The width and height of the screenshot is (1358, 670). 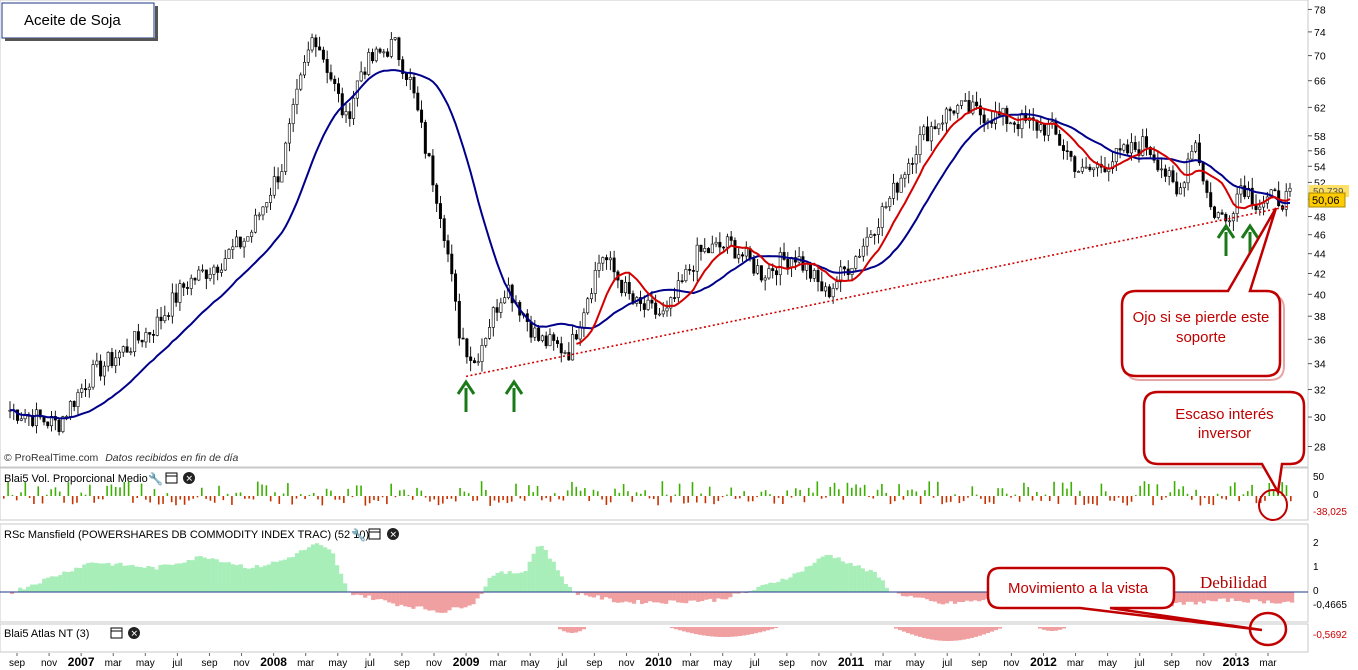 What do you see at coordinates (1234, 582) in the screenshot?
I see `weakness-label: Debilidad` at bounding box center [1234, 582].